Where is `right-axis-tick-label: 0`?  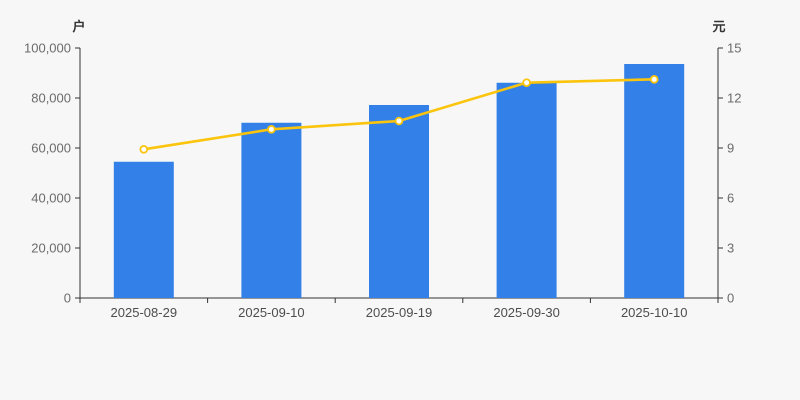
right-axis-tick-label: 0 is located at coordinates (730, 298).